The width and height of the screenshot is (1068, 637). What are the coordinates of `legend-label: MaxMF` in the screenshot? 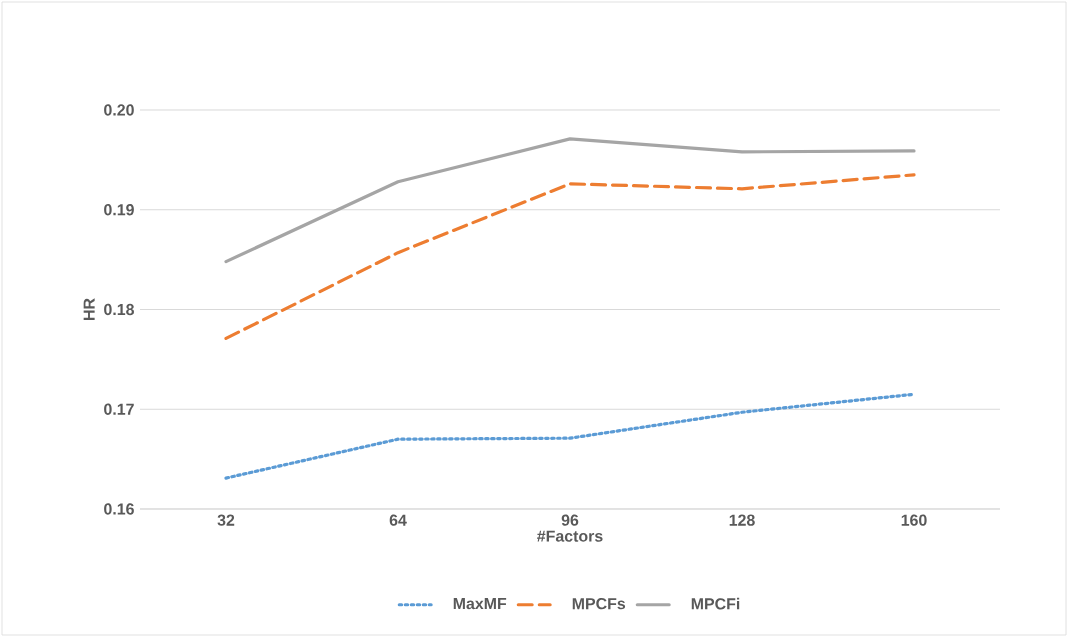 It's located at (480, 604).